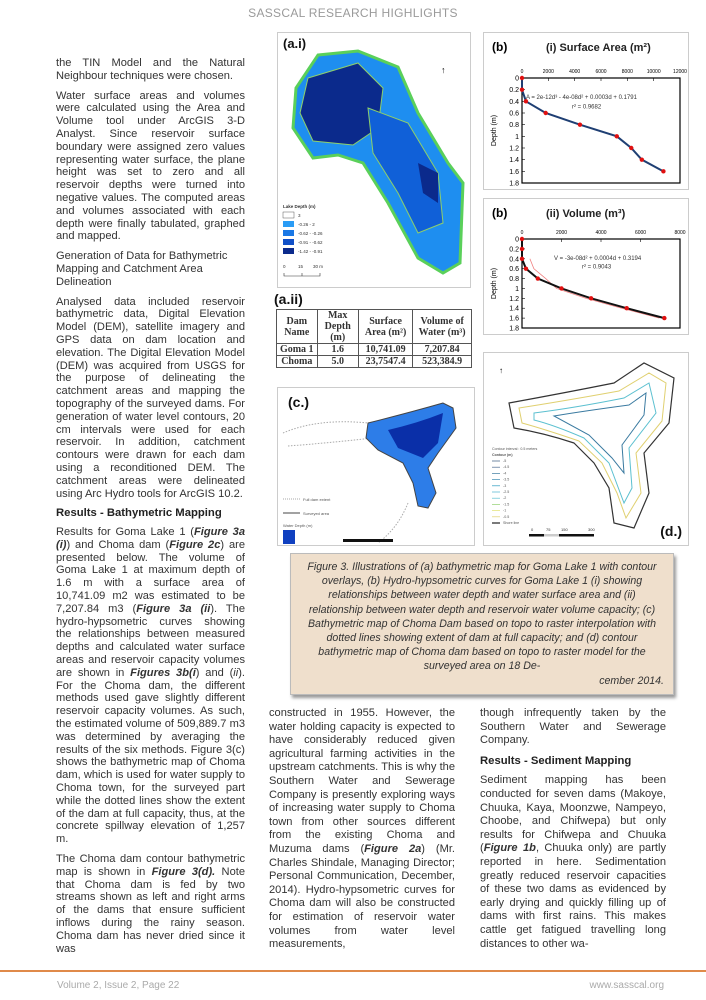 This screenshot has width=706, height=1000. Describe the element at coordinates (548, 529) in the screenshot. I see `scale-label: 75` at that location.